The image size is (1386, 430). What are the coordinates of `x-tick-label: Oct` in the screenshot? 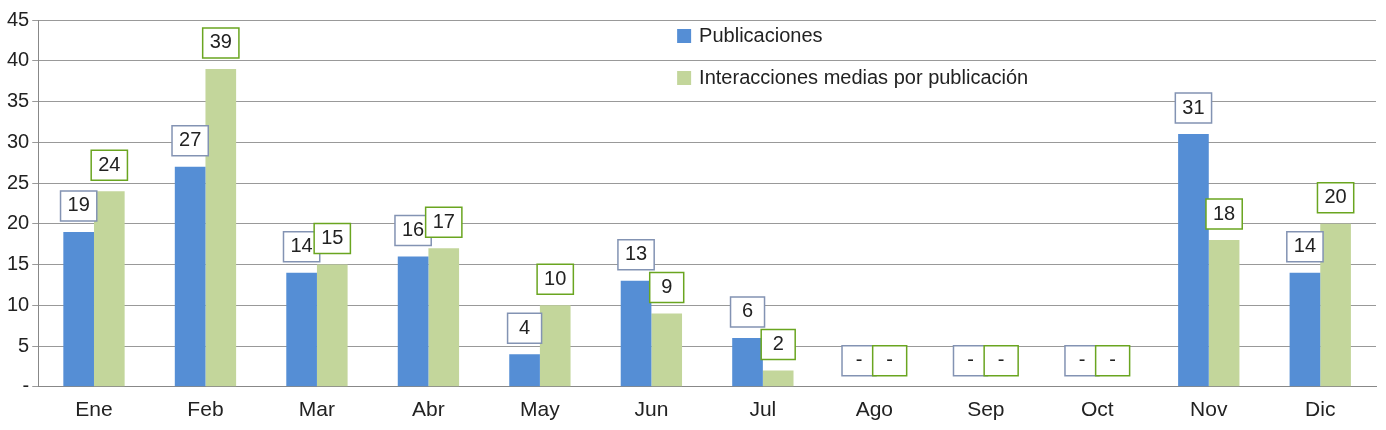 It's located at (1097, 409).